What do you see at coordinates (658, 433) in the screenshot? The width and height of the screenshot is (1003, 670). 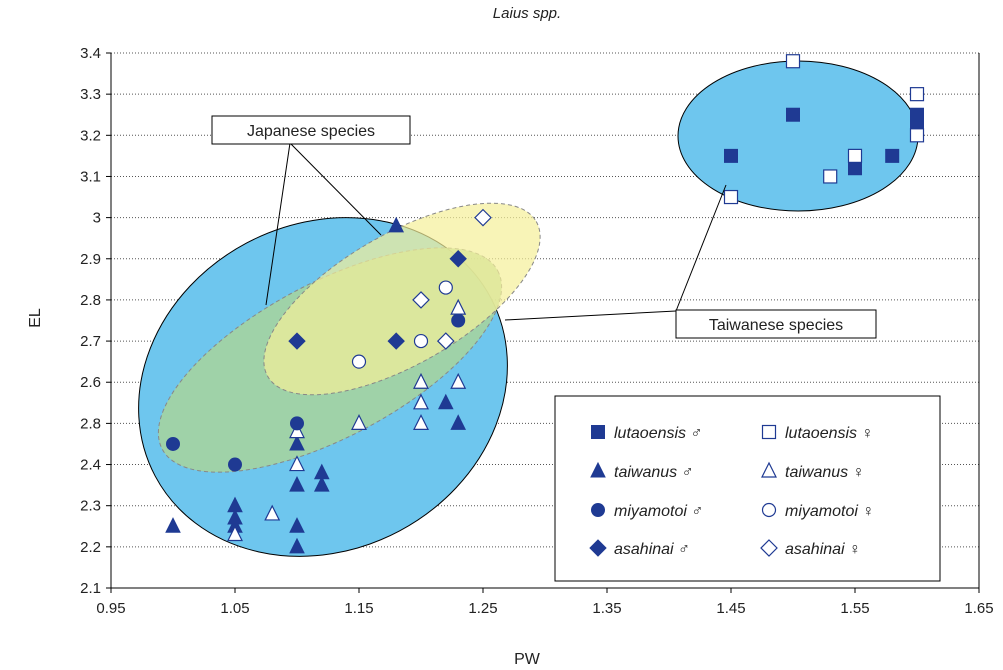 I see `legend-lutaoensis-male-label: lutaoensis ♂` at bounding box center [658, 433].